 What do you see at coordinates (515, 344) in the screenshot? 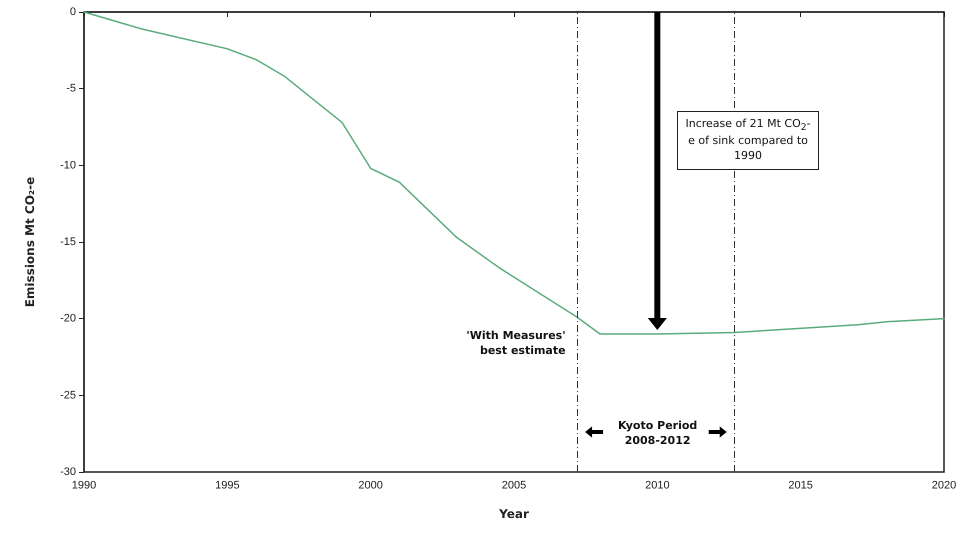
I see `annotation: 'With Measures' best estimate` at bounding box center [515, 344].